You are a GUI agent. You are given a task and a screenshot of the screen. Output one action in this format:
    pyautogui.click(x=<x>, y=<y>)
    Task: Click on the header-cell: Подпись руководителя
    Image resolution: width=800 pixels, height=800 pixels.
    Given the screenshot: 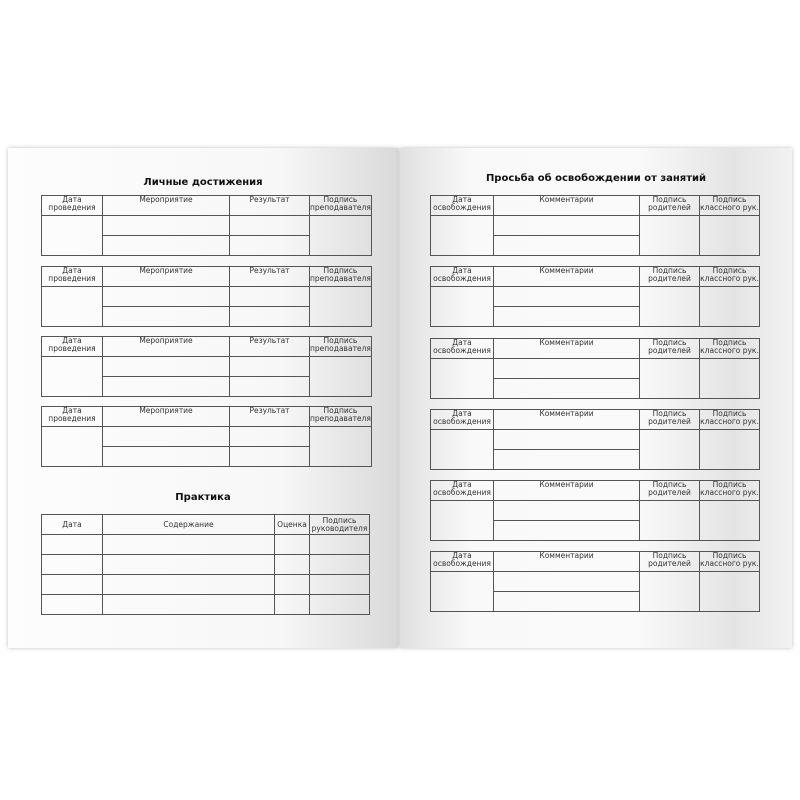 What is the action you would take?
    pyautogui.click(x=339, y=524)
    